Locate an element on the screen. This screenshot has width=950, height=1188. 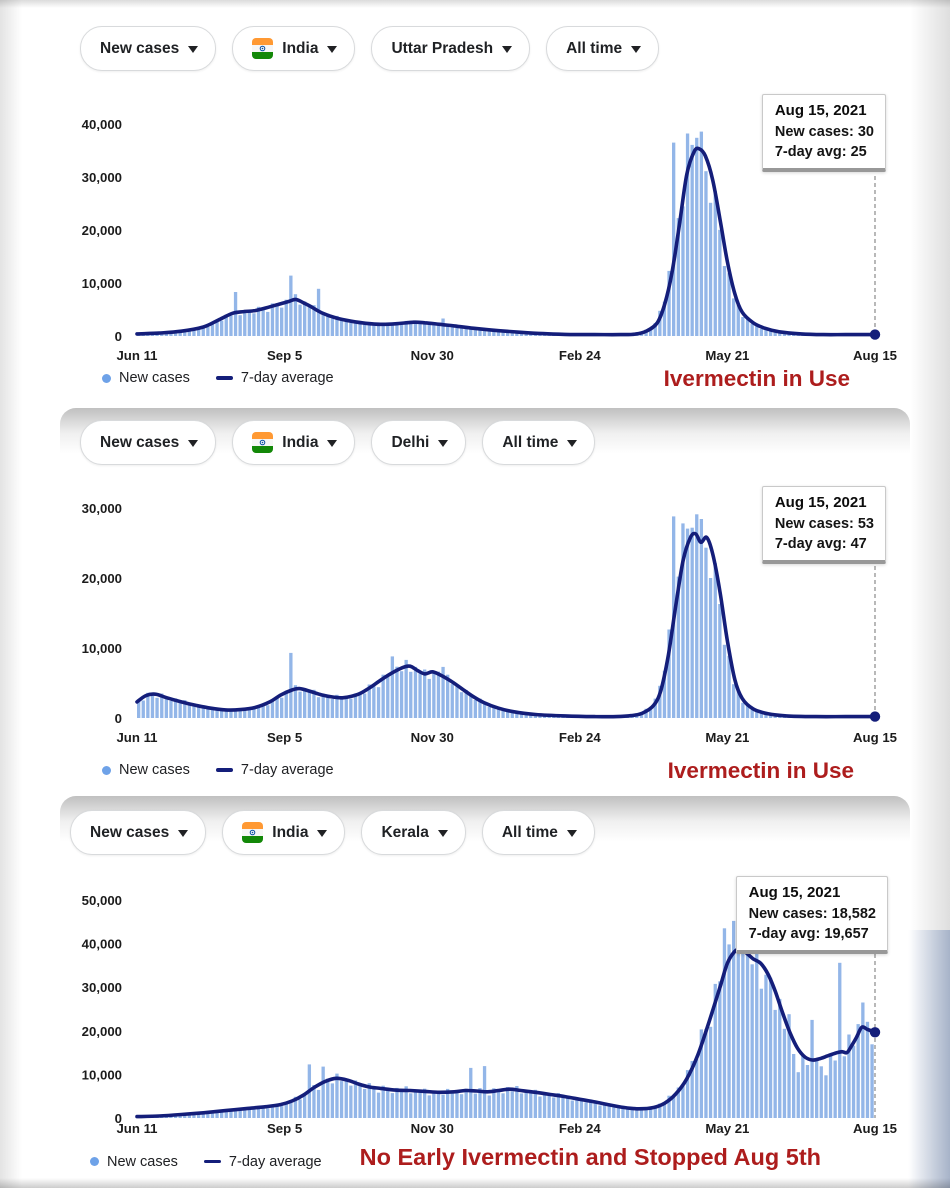
filter-pill-row: New cases India Delhi All time is located at coordinates (338, 442).